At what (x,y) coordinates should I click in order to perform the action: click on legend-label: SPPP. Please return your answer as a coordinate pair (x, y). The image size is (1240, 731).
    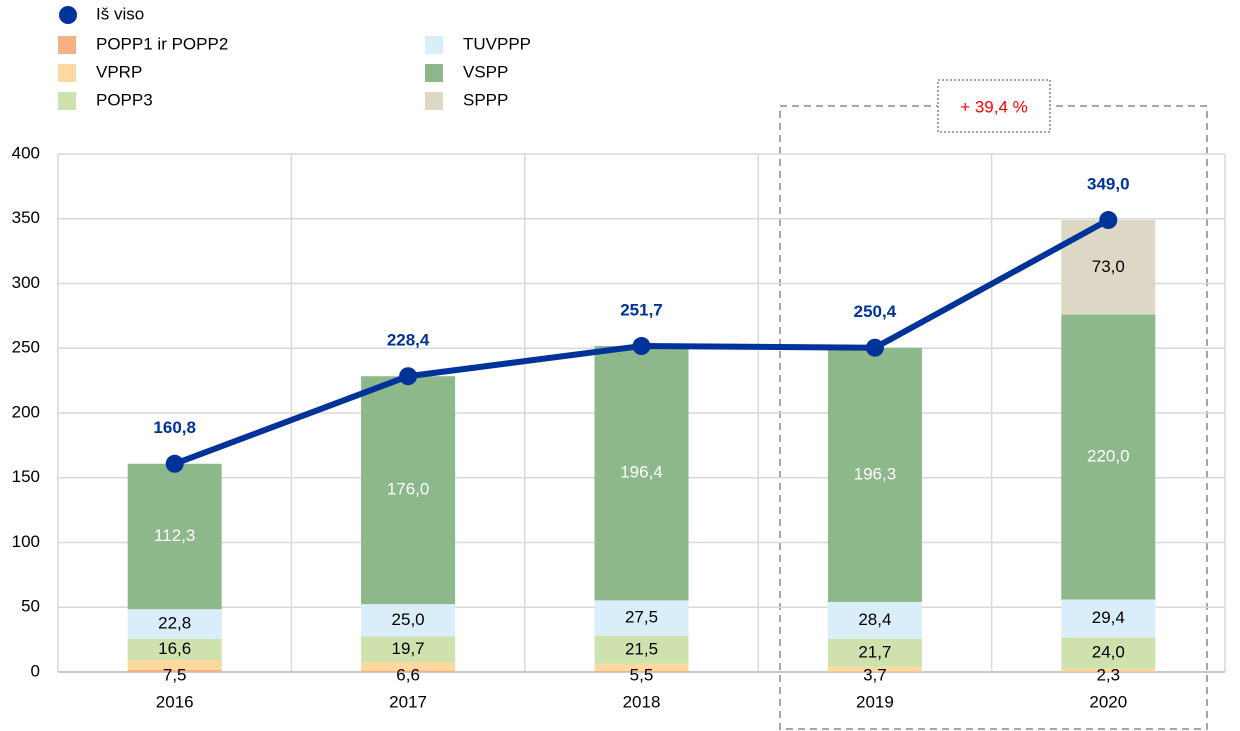
    Looking at the image, I should click on (485, 99).